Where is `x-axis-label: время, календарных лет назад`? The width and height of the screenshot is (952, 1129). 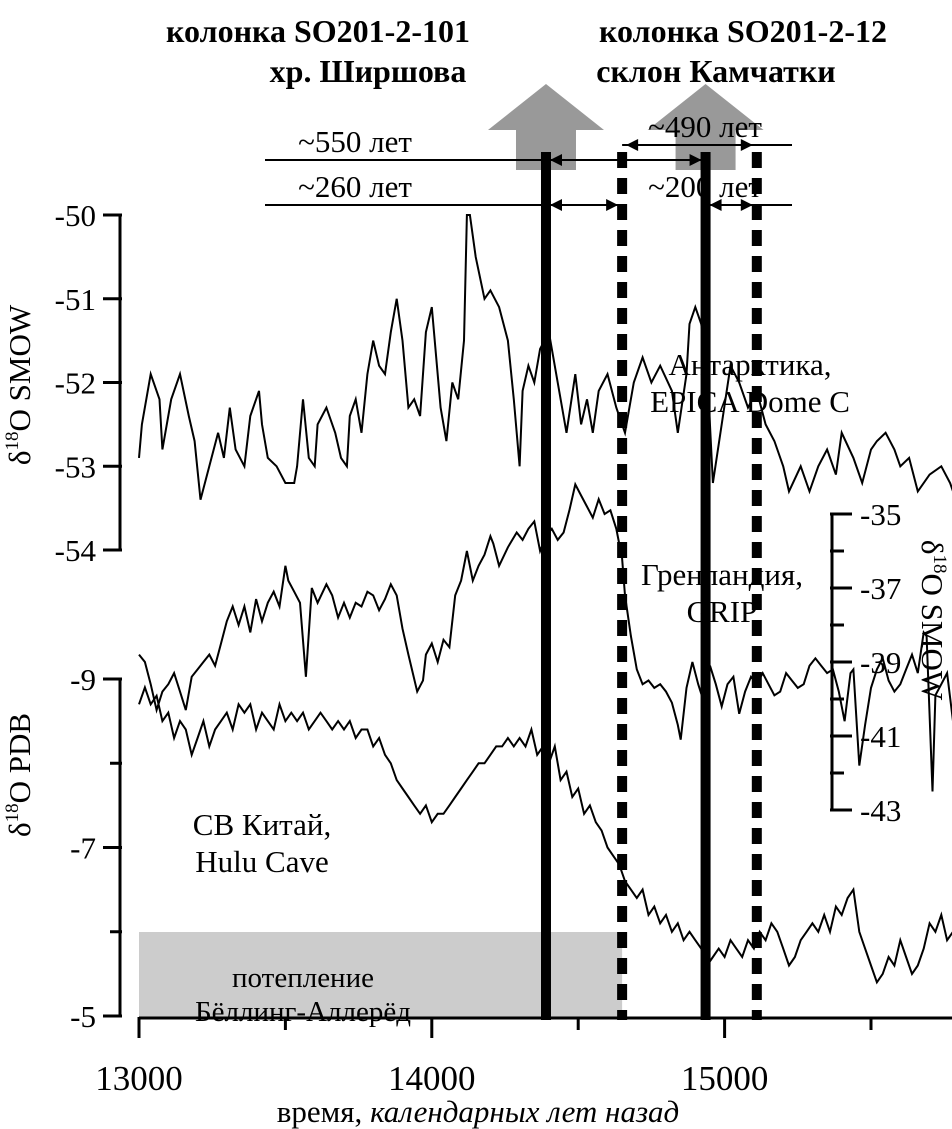
x-axis-label: время, календарных лет назад is located at coordinates (478, 1111).